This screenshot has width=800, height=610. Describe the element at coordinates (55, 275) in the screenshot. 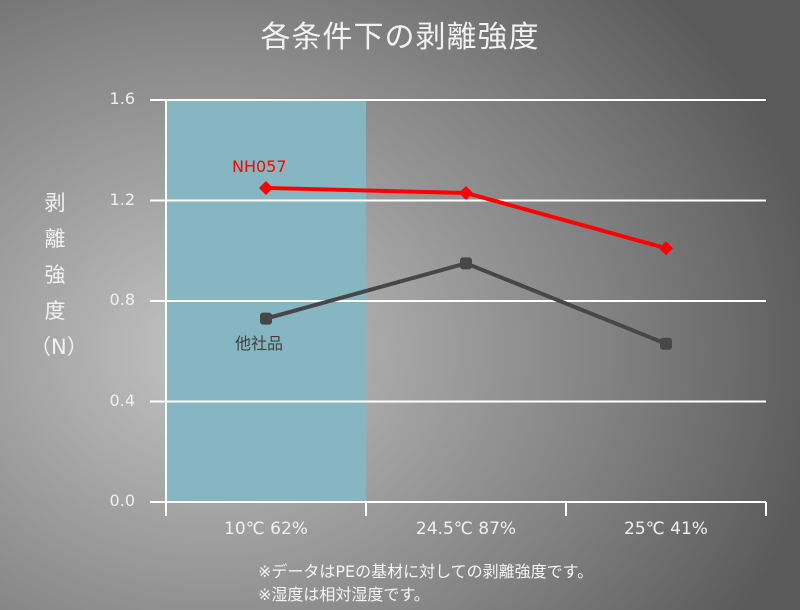

I see `y-axis-label-char: 強` at that location.